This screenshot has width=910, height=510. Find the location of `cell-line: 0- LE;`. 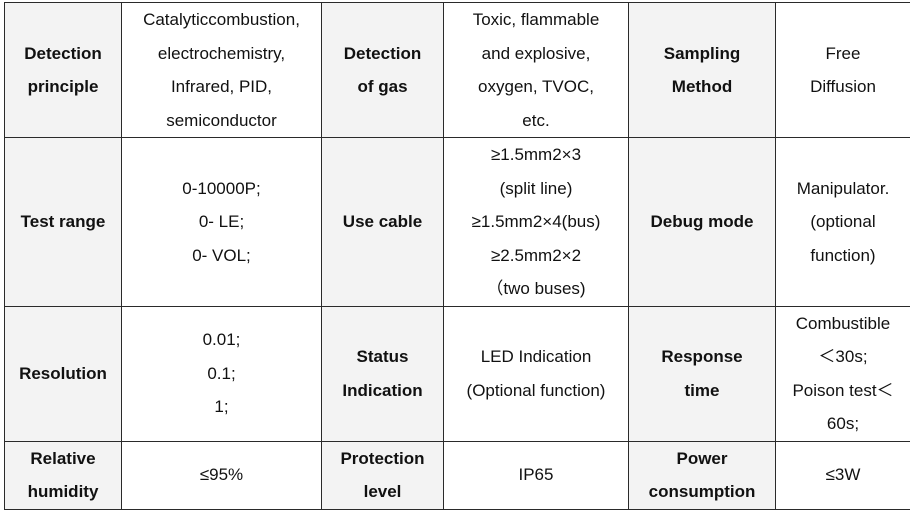

cell-line: 0- LE; is located at coordinates (221, 222).